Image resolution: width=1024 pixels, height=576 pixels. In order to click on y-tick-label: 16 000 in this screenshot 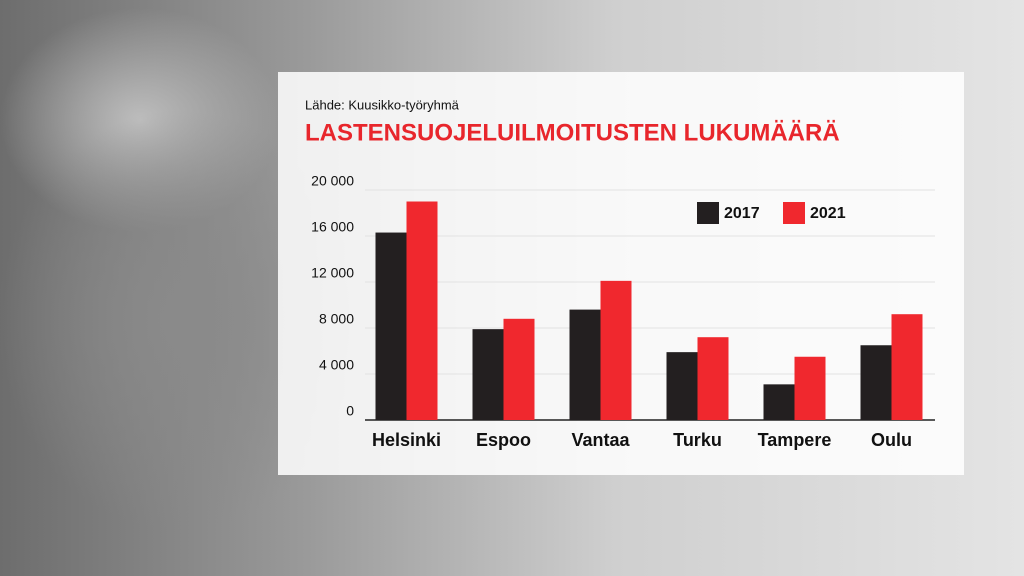, I will do `click(332, 227)`.